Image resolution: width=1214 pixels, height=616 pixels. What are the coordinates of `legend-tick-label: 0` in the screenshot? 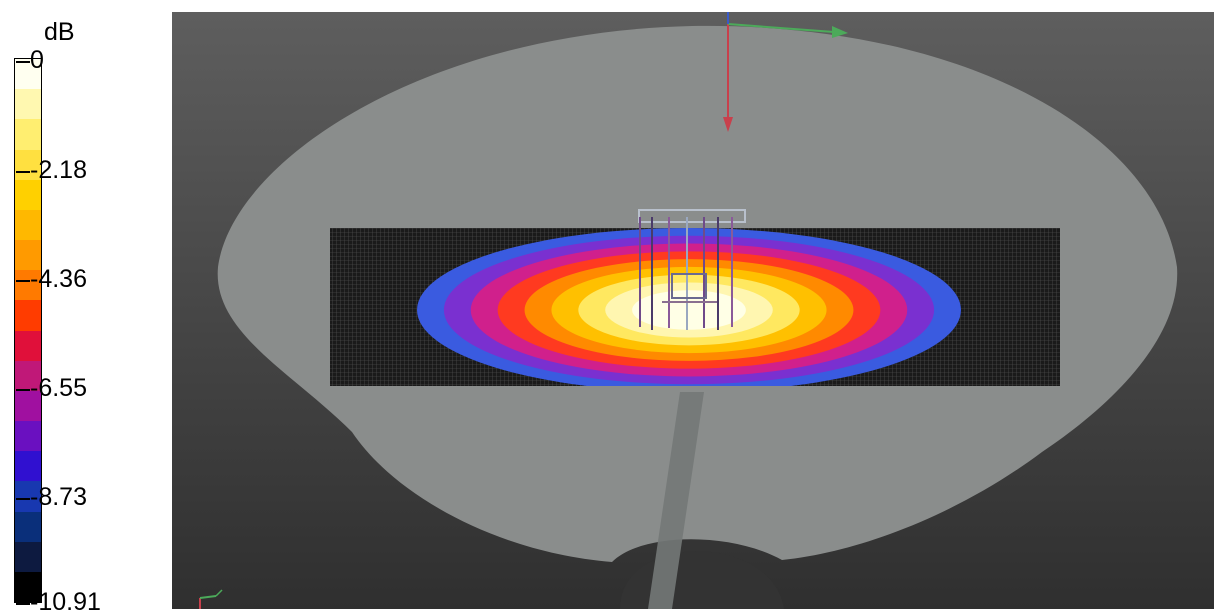 It's located at (30, 60).